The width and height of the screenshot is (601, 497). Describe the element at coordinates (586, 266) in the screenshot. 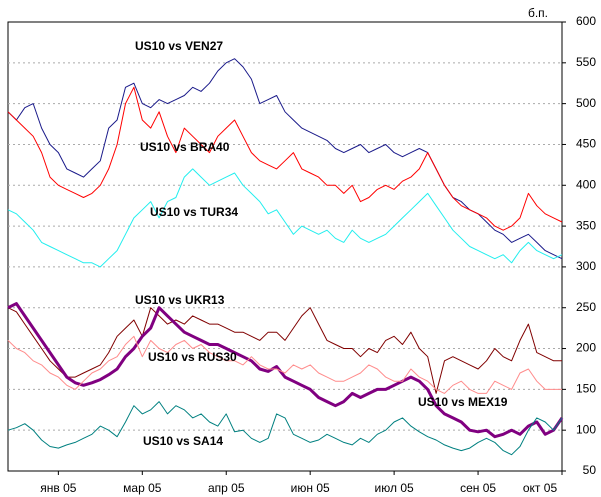

I see `y-tick-label: 300` at that location.